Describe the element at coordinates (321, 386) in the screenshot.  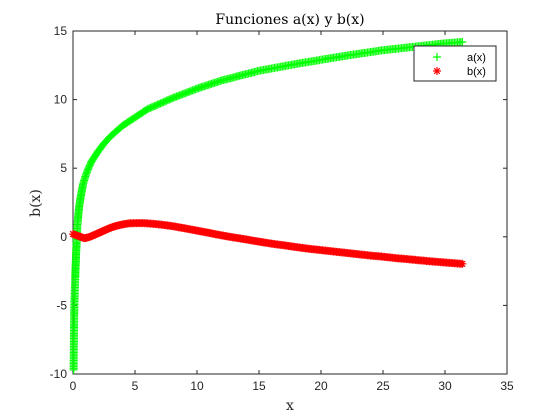
I see `x-tick-label: 20` at that location.